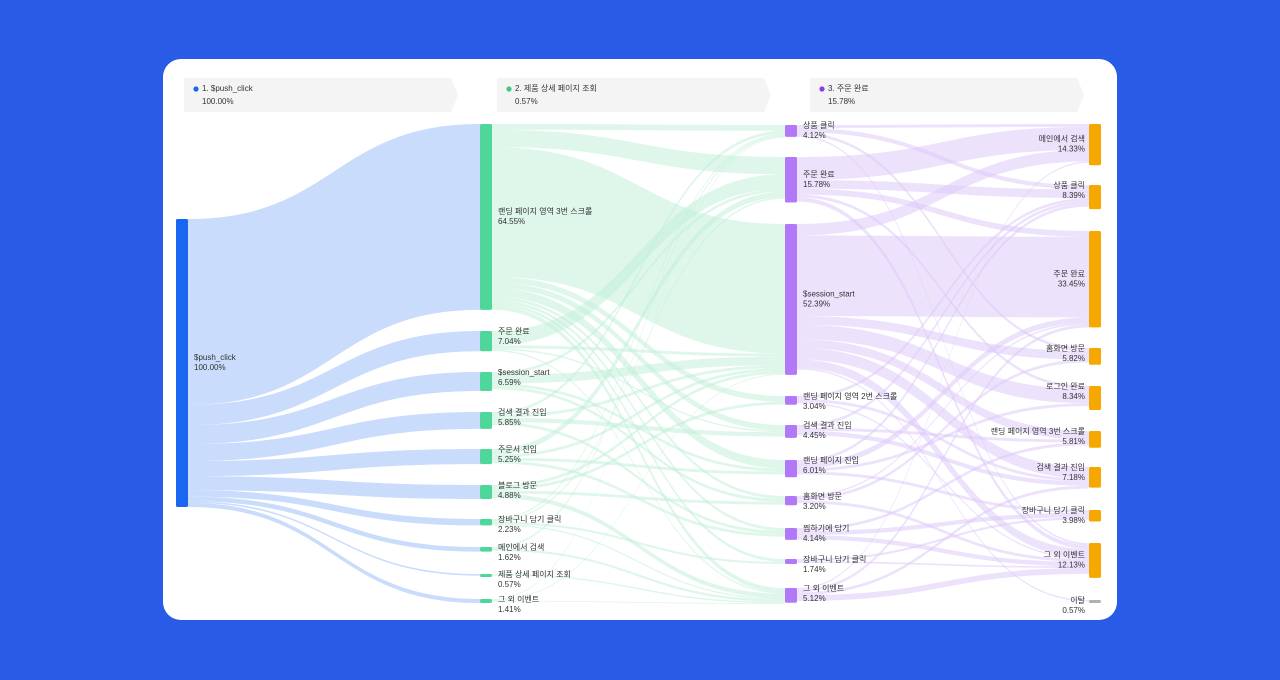  What do you see at coordinates (831, 460) in the screenshot?
I see `node-label: 랜딩 페이지 진입` at bounding box center [831, 460].